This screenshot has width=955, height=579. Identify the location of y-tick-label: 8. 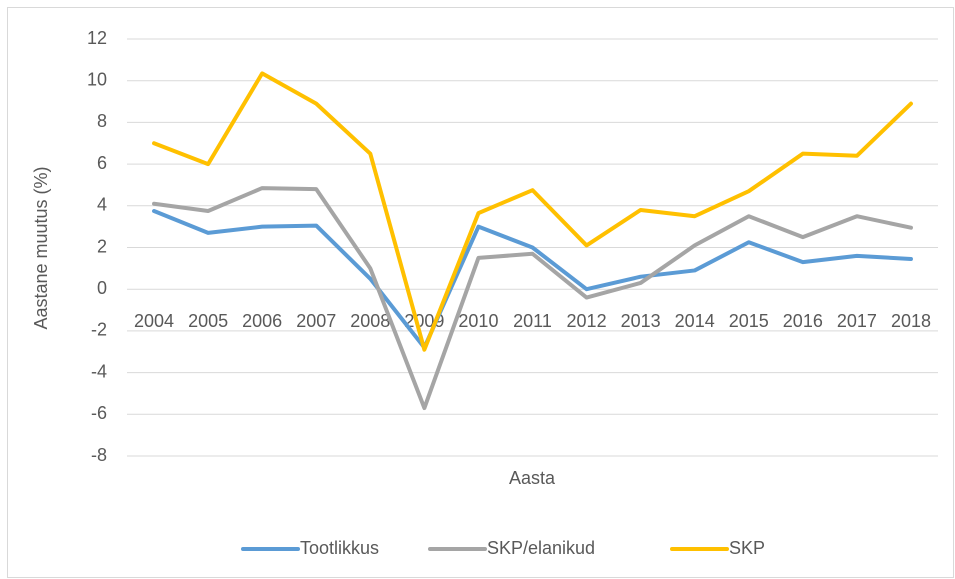
(102, 121).